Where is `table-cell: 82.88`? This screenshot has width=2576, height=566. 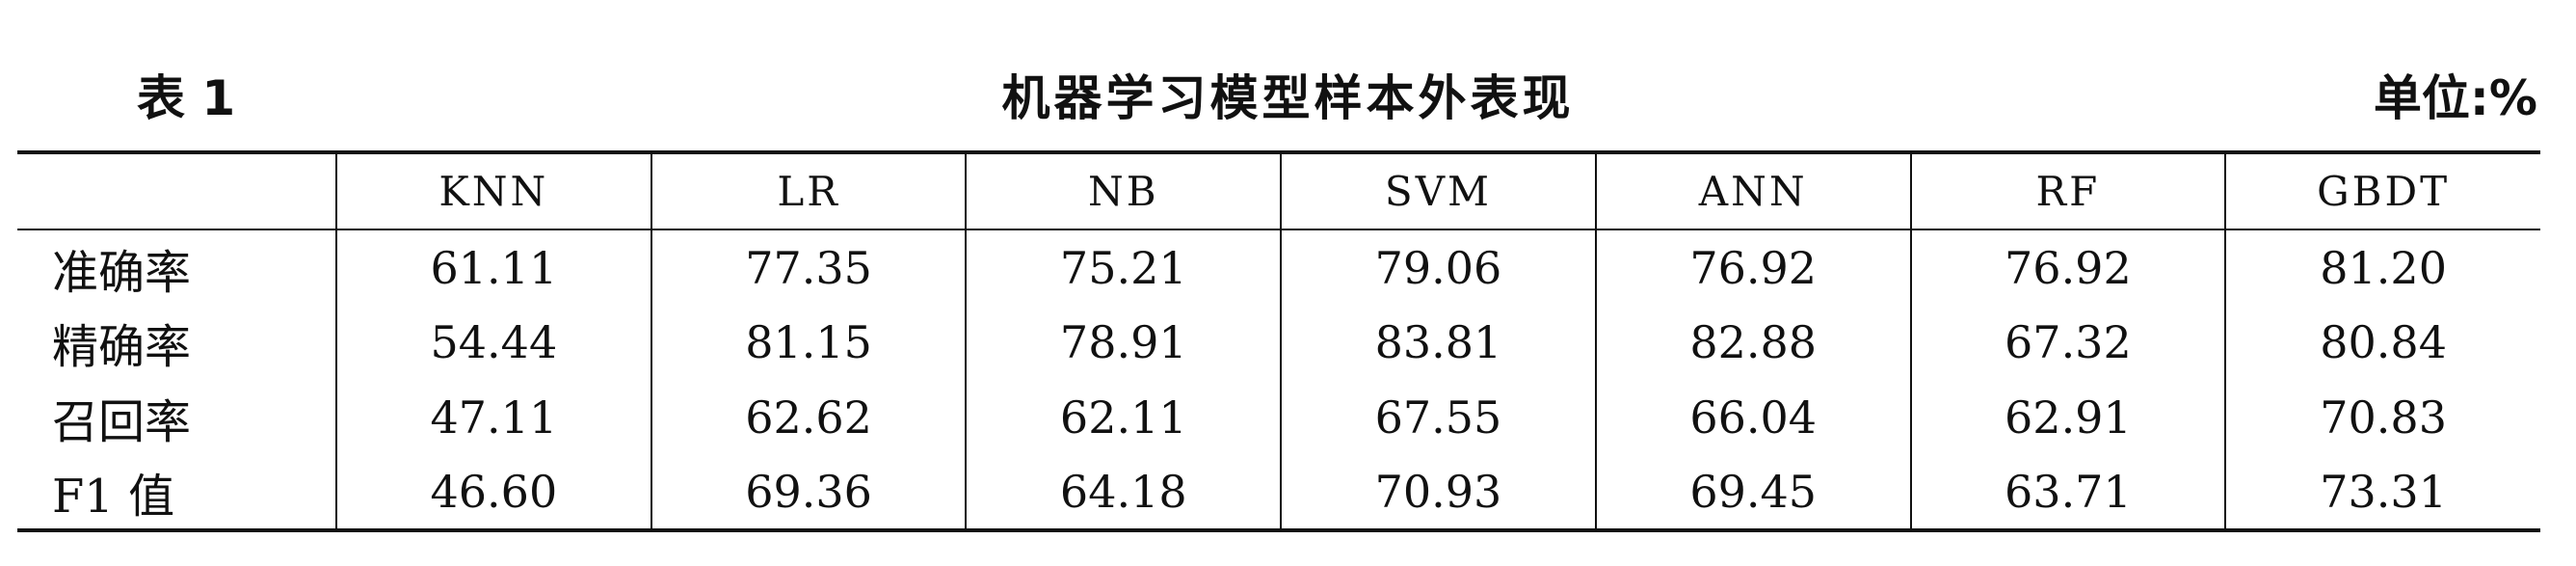 table-cell: 82.88 is located at coordinates (1752, 342).